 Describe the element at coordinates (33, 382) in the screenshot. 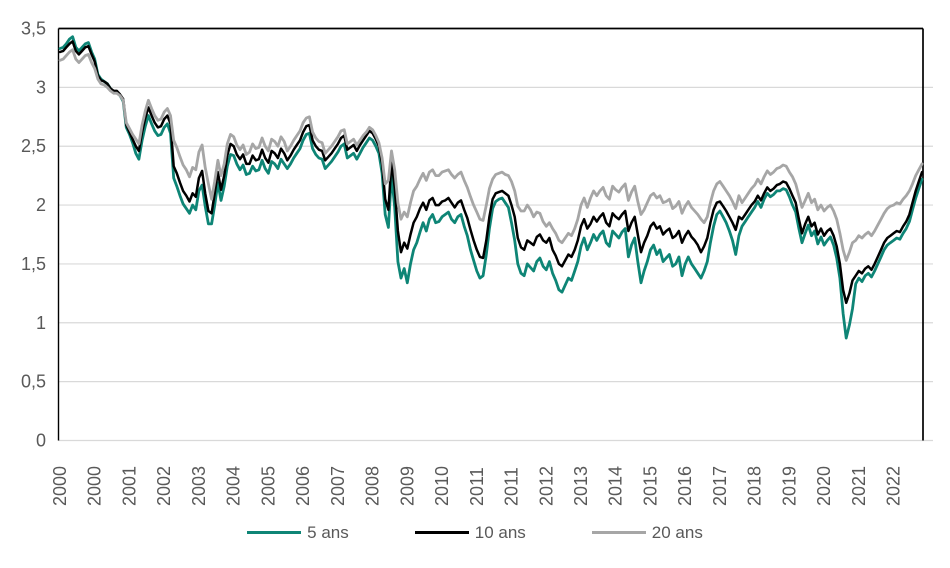

I see `y-axis-label-0,5: 0,5` at that location.